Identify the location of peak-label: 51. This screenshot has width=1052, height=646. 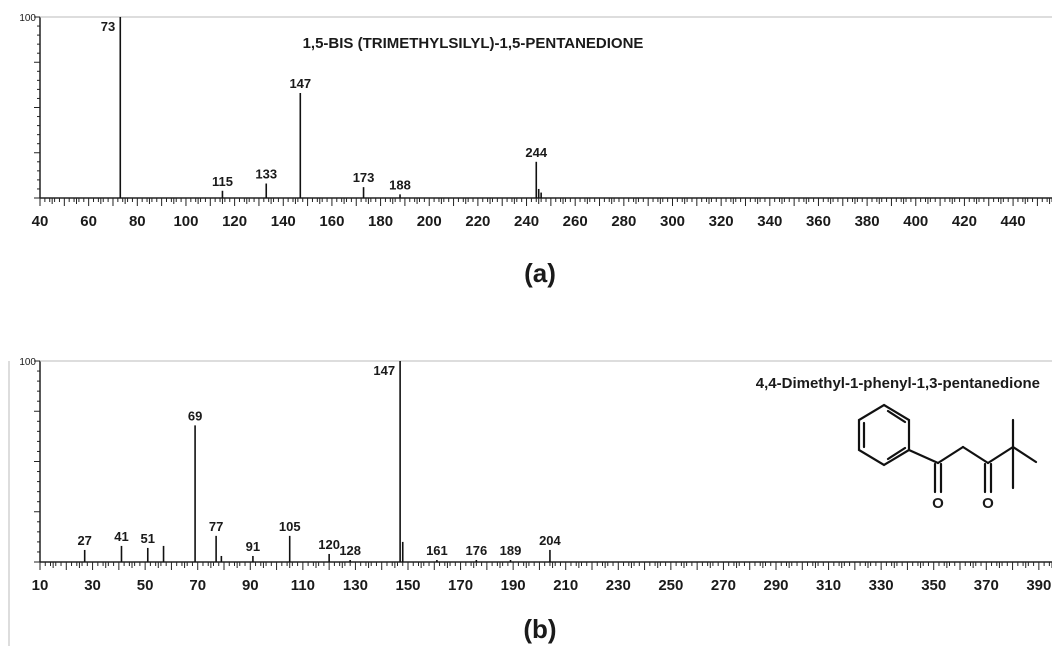
(148, 538).